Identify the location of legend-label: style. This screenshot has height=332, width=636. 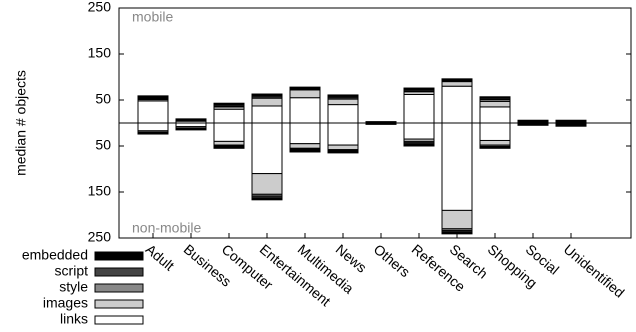
(73, 287).